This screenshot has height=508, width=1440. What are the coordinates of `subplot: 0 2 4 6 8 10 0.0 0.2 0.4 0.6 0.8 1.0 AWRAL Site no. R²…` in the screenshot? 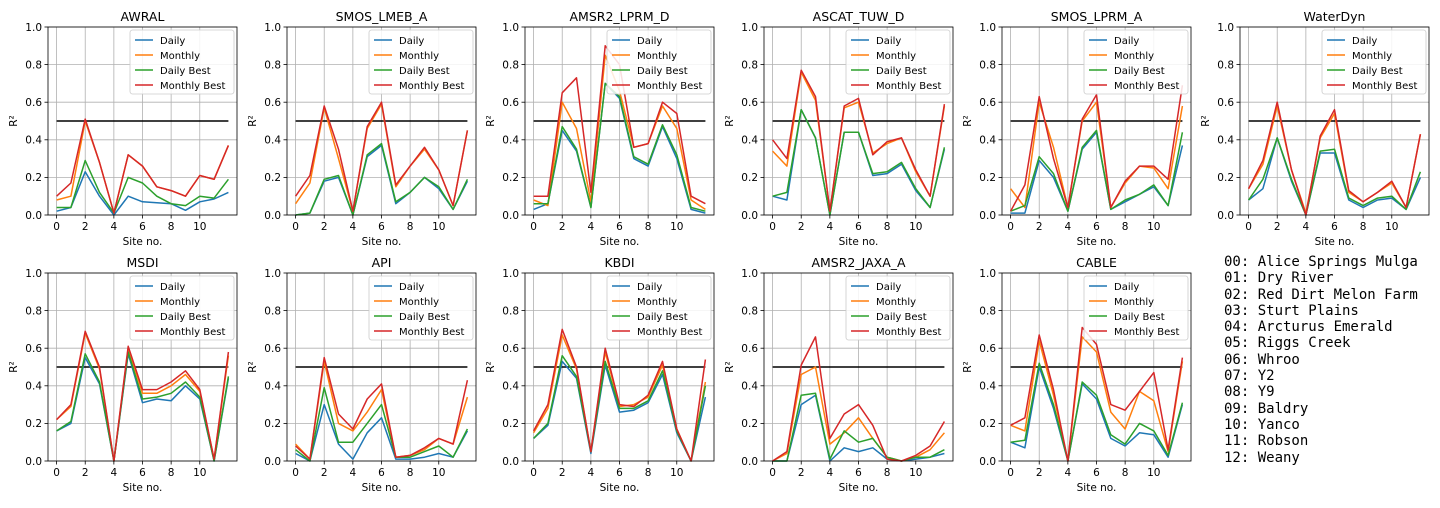 It's located at (123, 128).